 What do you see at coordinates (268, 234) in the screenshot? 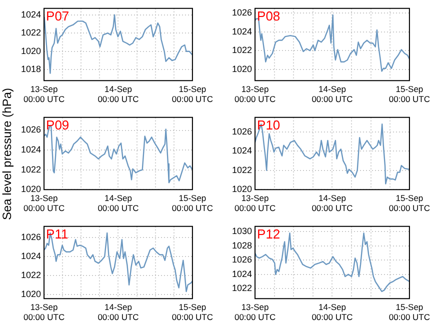
I see `chart-title: P12` at bounding box center [268, 234].